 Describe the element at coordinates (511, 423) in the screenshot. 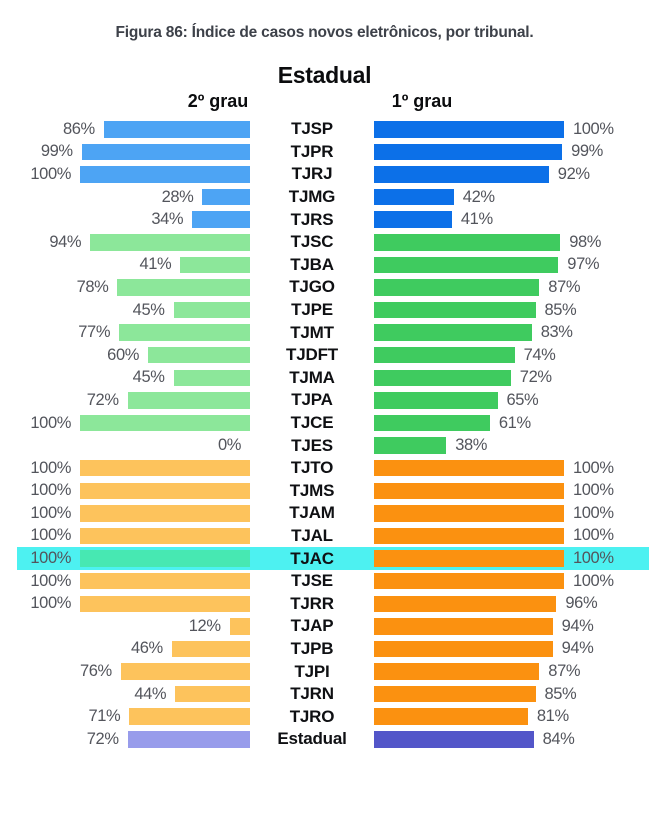

I see `right-bar-zone: 61%` at that location.